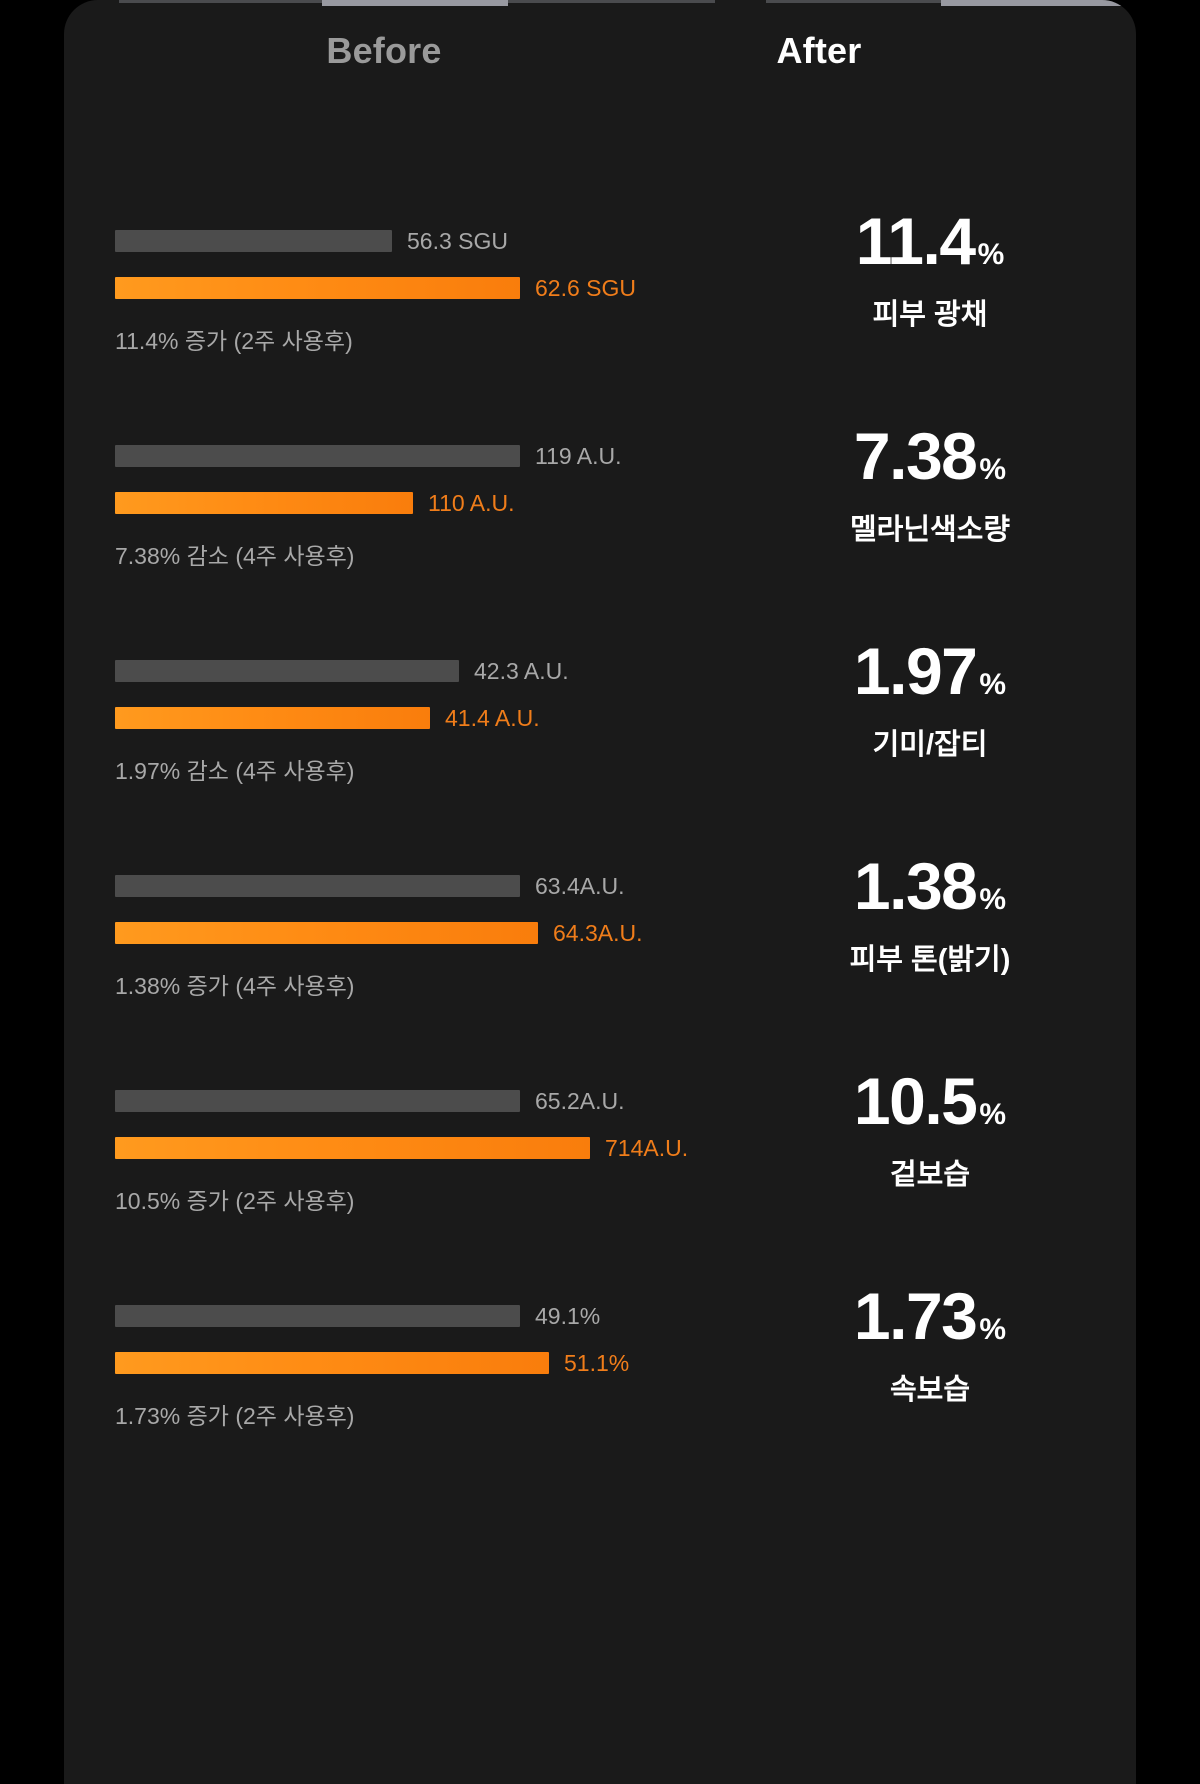 Image resolution: width=1200 pixels, height=1784 pixels. I want to click on percent-value: 1.73, so click(915, 1316).